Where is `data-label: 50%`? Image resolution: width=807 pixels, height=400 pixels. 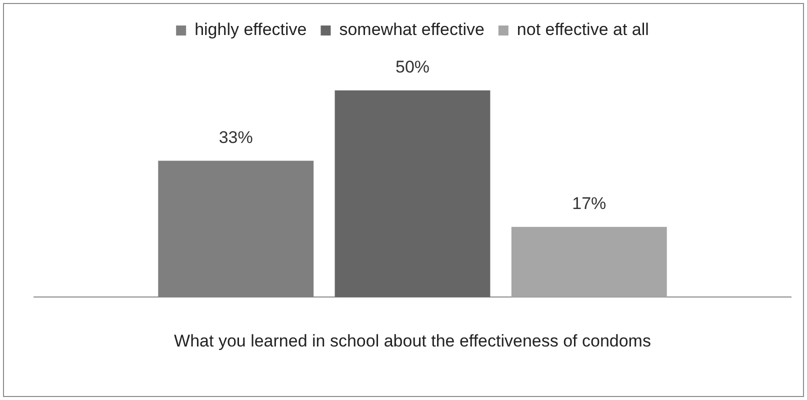
data-label: 50% is located at coordinates (412, 67).